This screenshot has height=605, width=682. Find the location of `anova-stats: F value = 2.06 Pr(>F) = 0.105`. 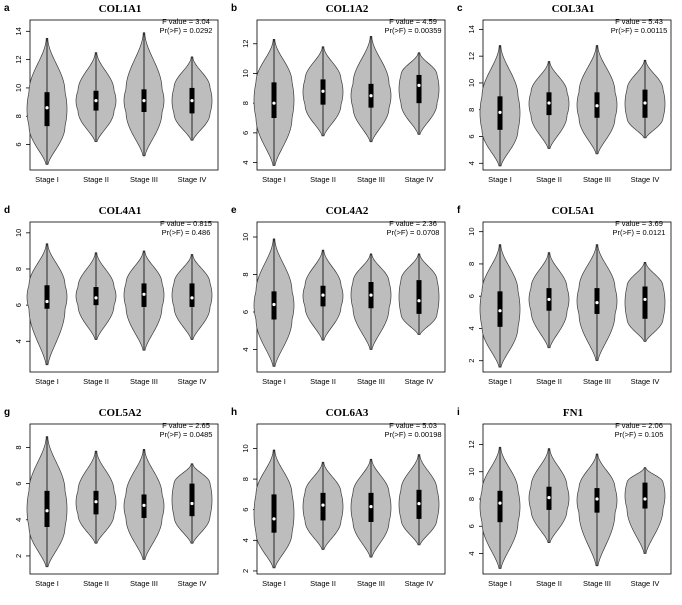

anova-stats: F value = 2.06 Pr(>F) = 0.105 is located at coordinates (639, 430).